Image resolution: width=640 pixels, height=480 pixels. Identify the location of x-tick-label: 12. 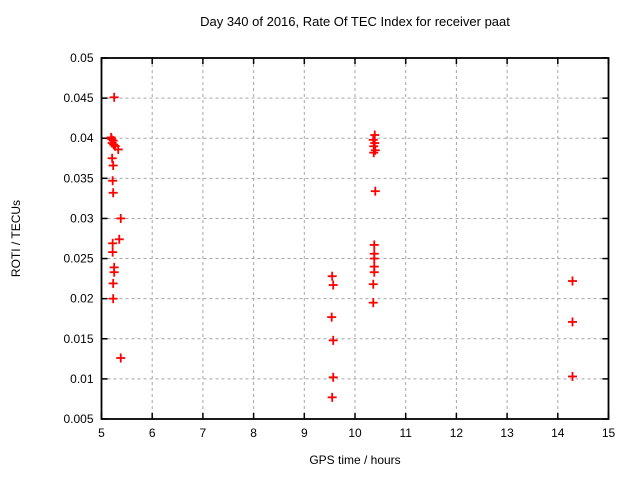
(457, 433).